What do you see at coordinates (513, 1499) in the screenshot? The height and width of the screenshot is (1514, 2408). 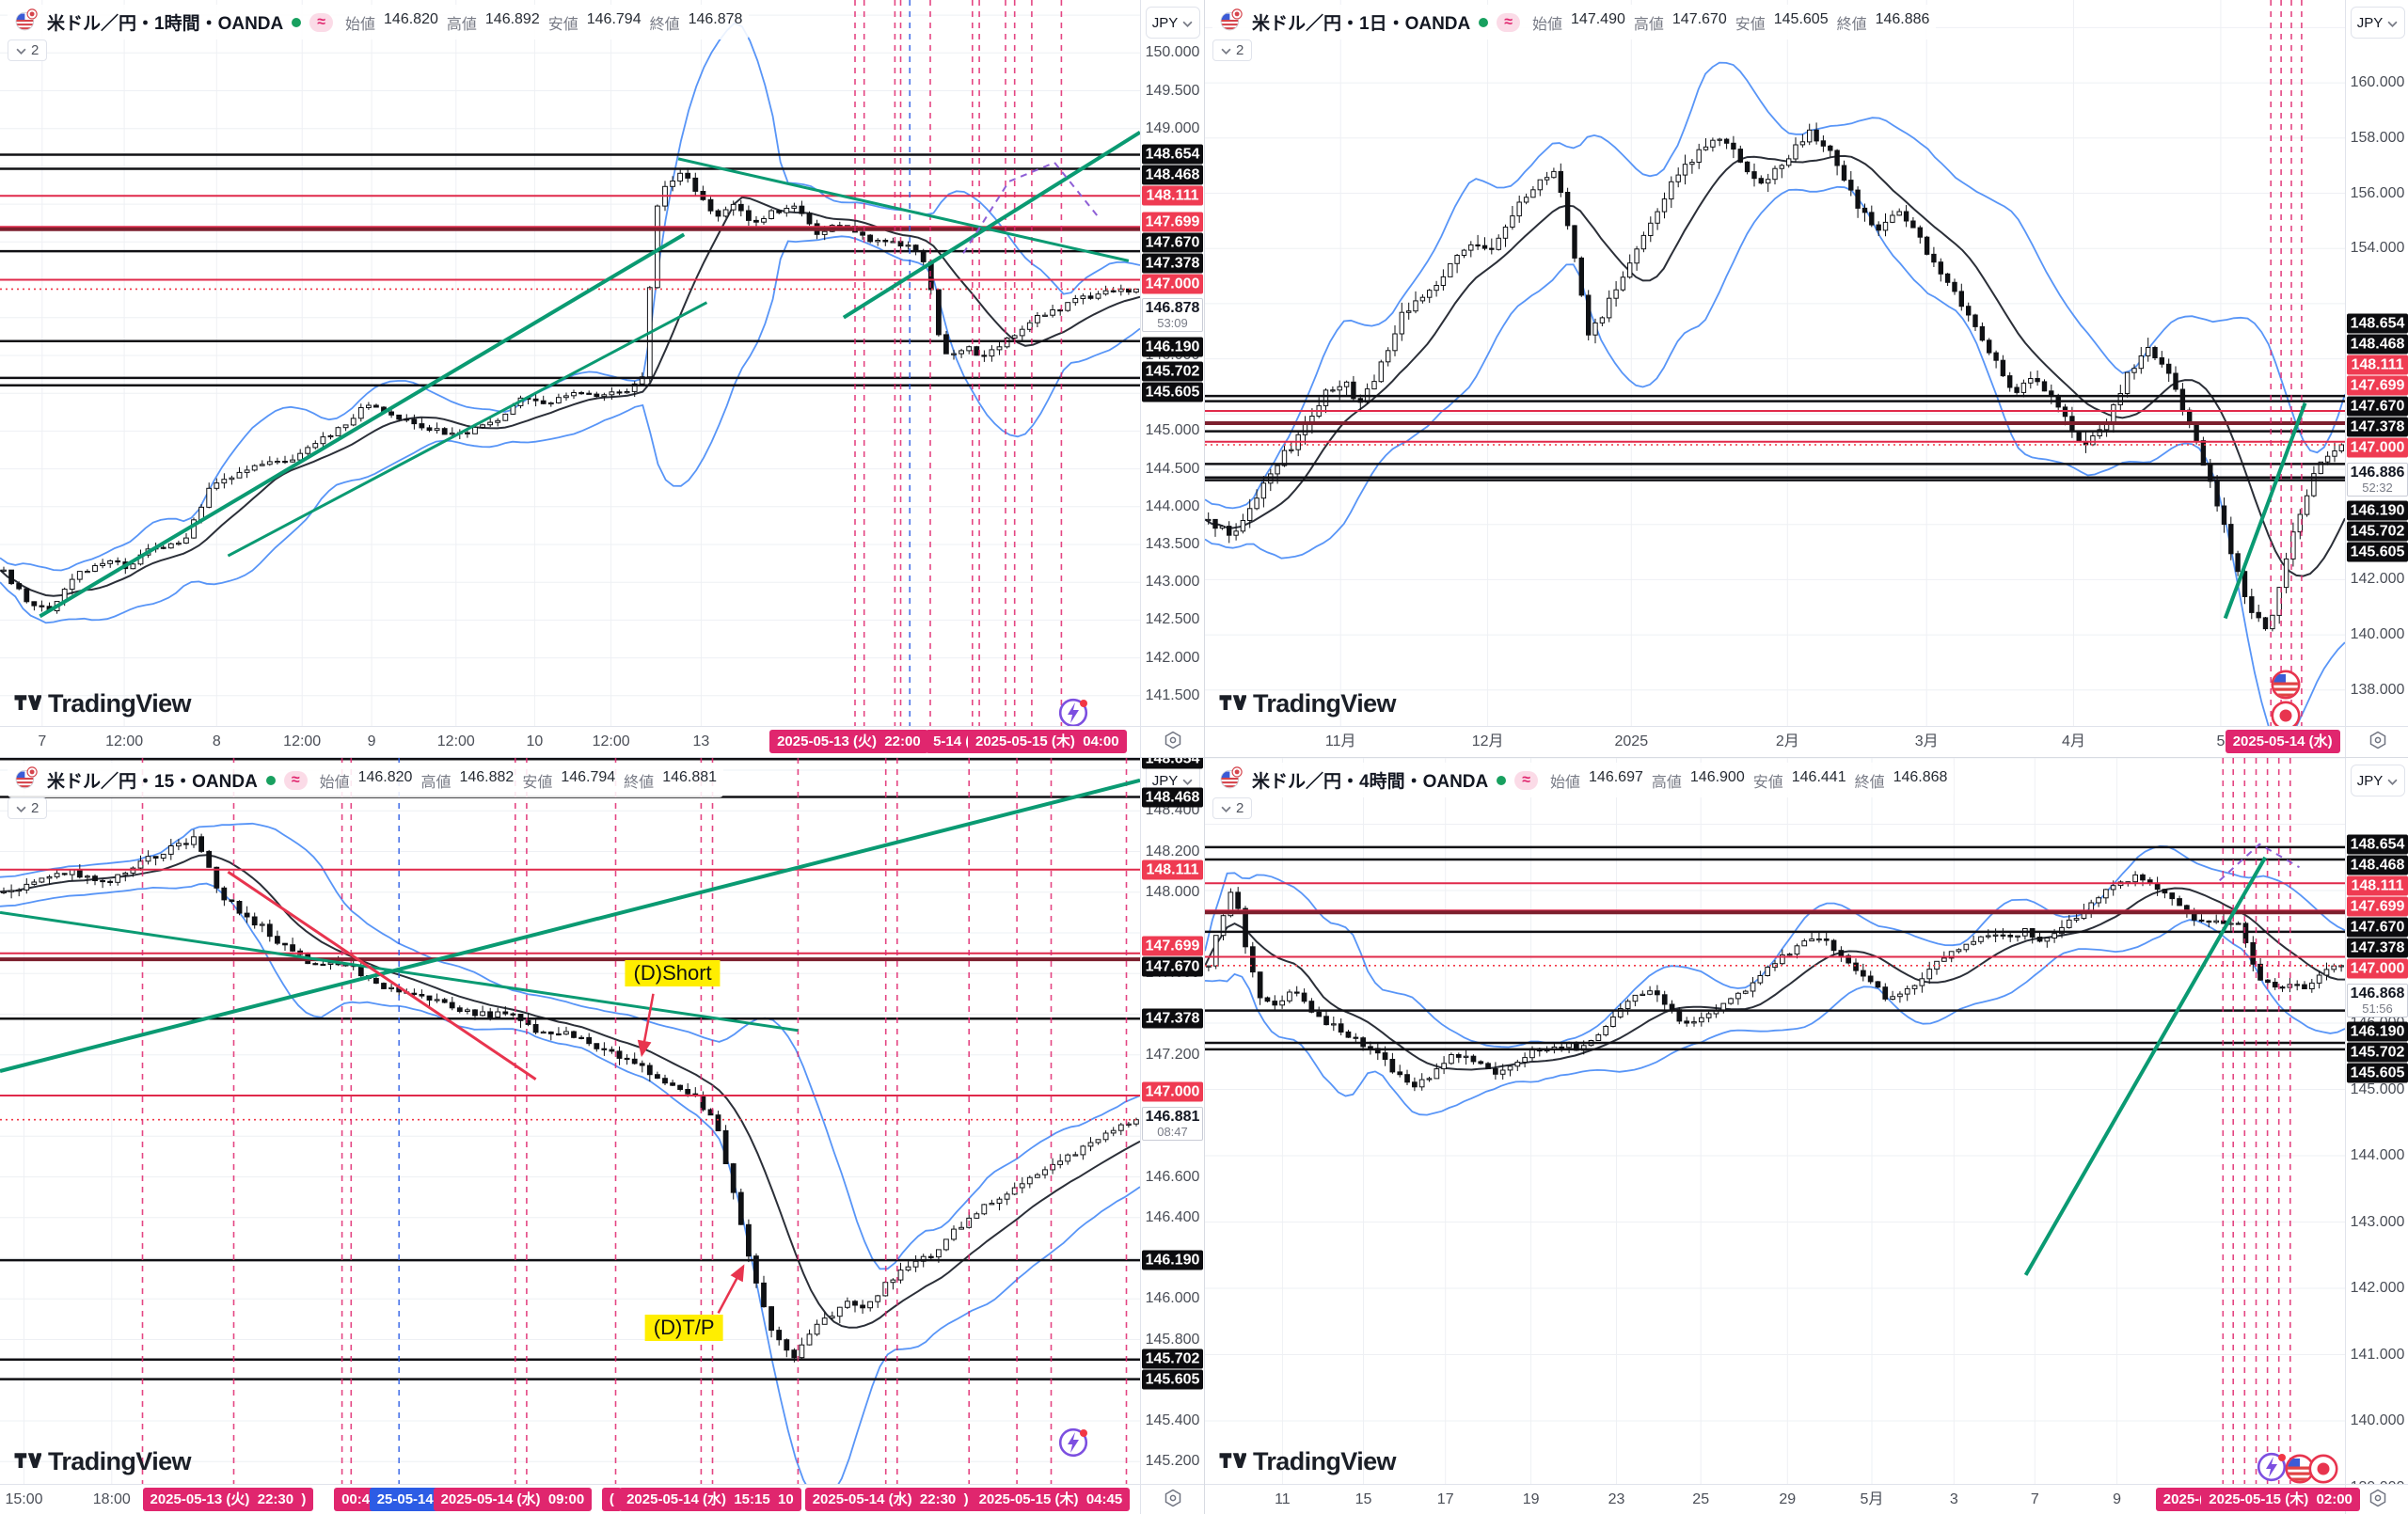 I see `date-range-label: 2025-05-14 (水) 09:00` at bounding box center [513, 1499].